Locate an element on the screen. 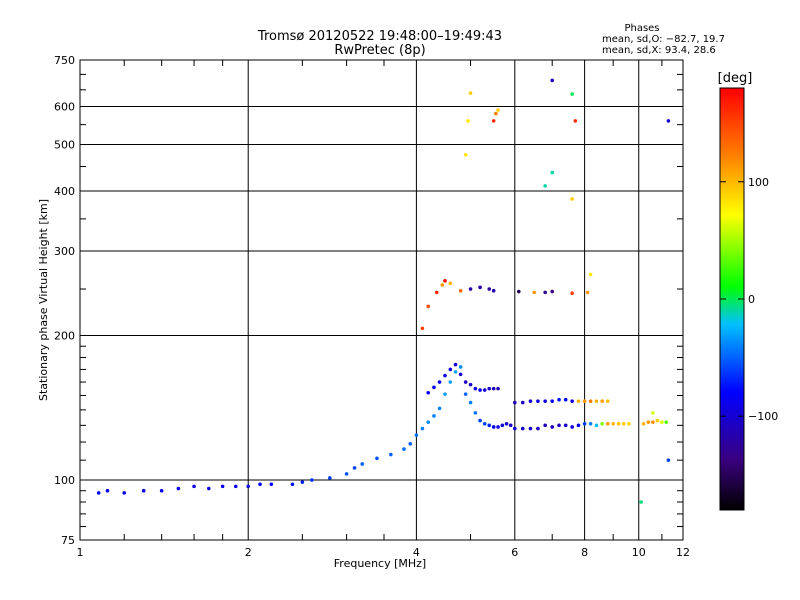 This screenshot has width=800, height=600. colorbar-ticks: 100 0 −100 is located at coordinates (749, 299).